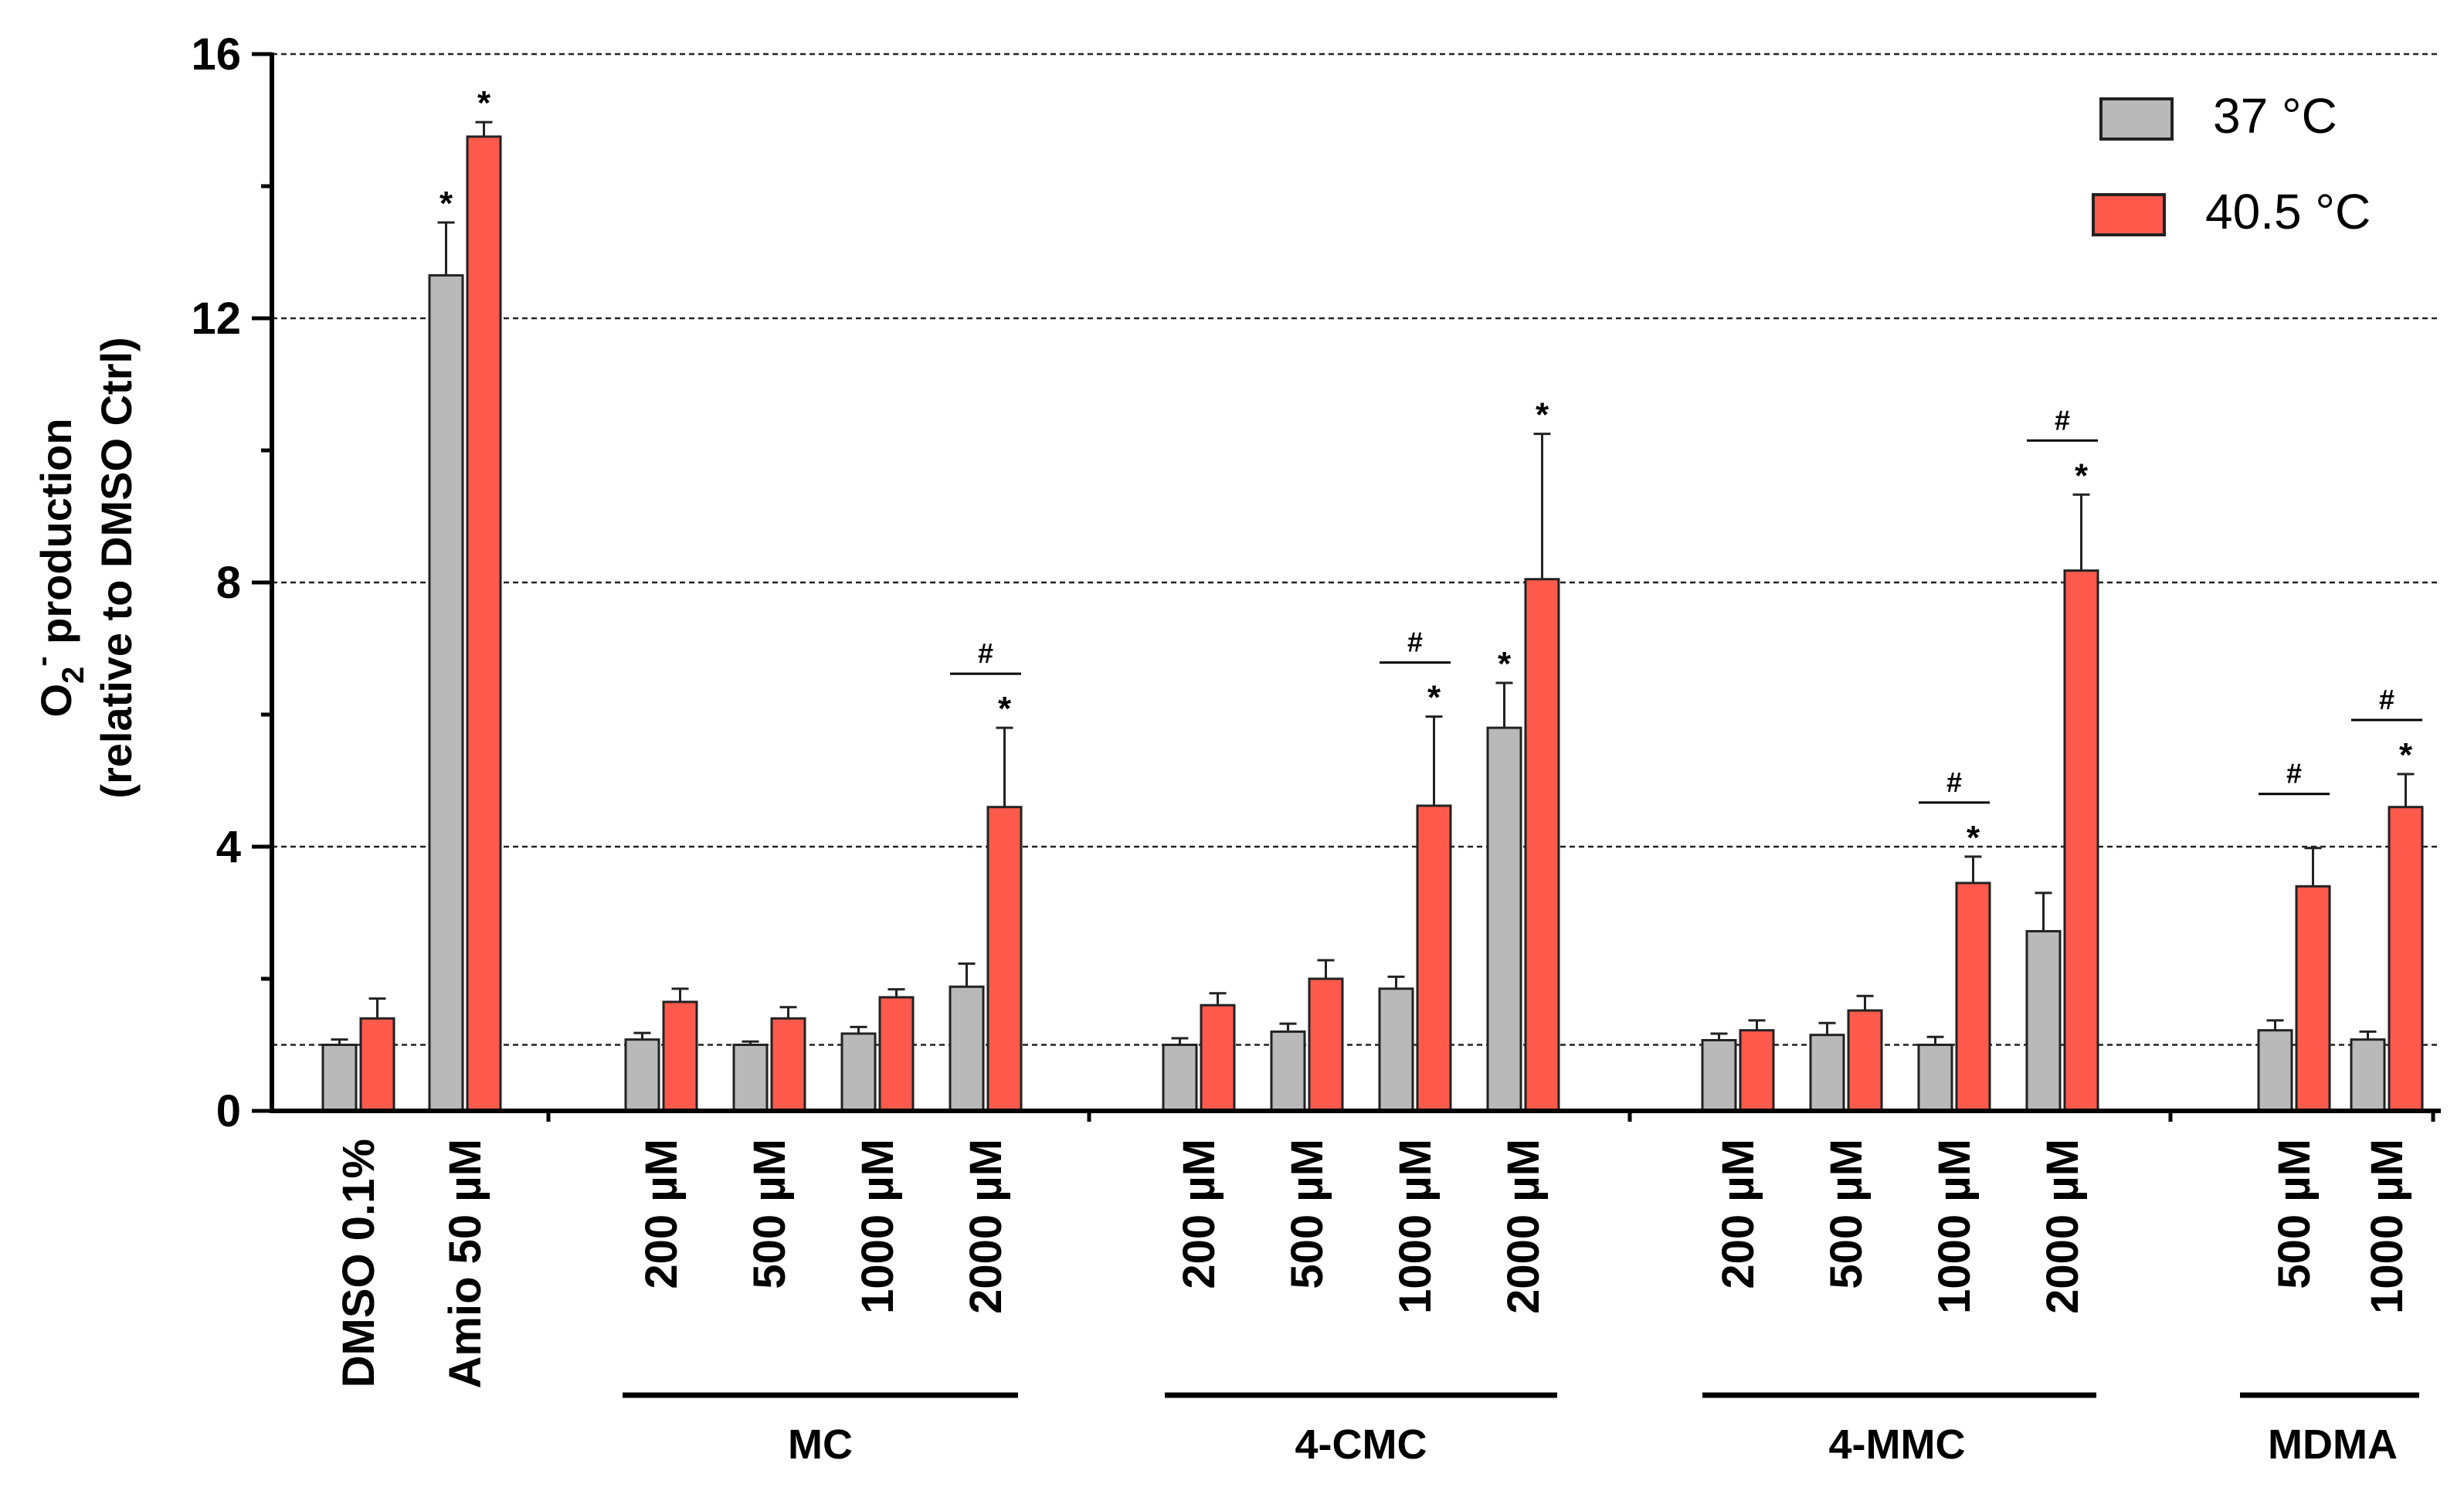 This screenshot has height=1501, width=2464. Describe the element at coordinates (465, 1263) in the screenshot. I see `category-label: Amio 50 µM` at that location.